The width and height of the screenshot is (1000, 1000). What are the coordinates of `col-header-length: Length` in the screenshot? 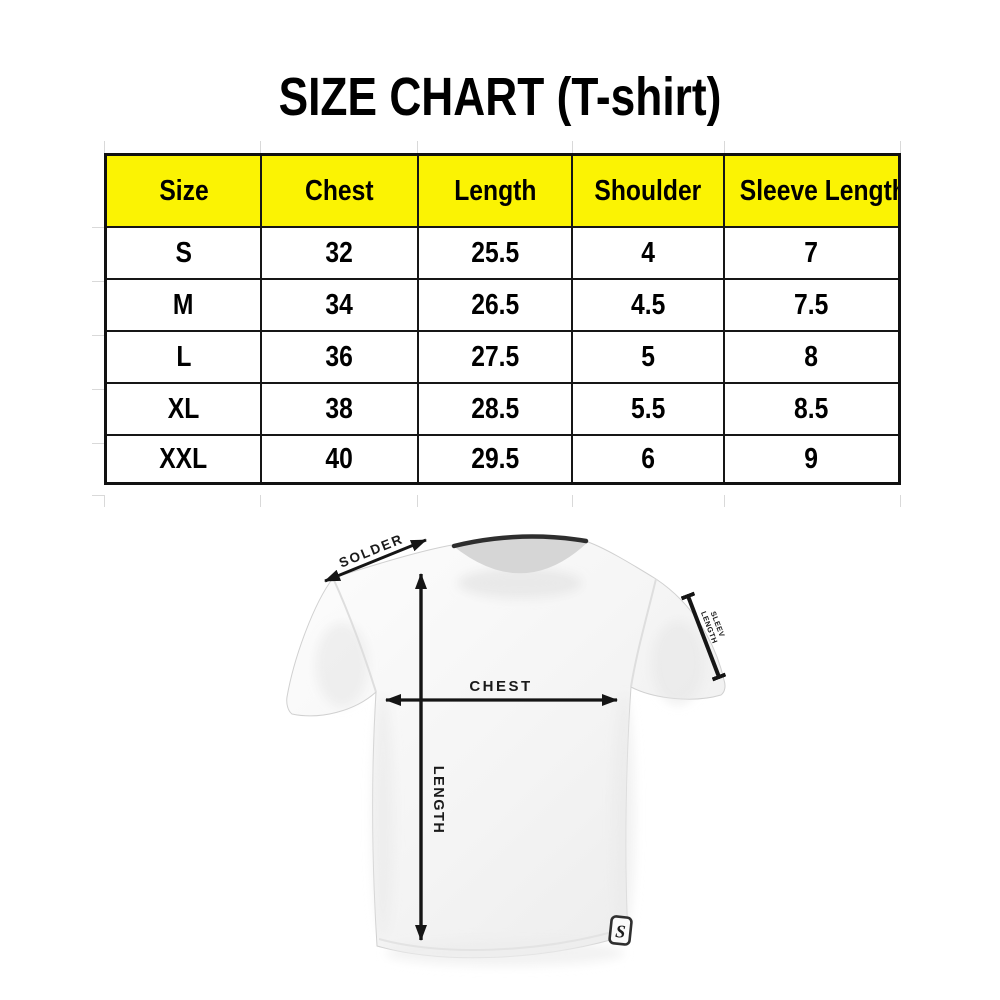 It's located at (495, 190).